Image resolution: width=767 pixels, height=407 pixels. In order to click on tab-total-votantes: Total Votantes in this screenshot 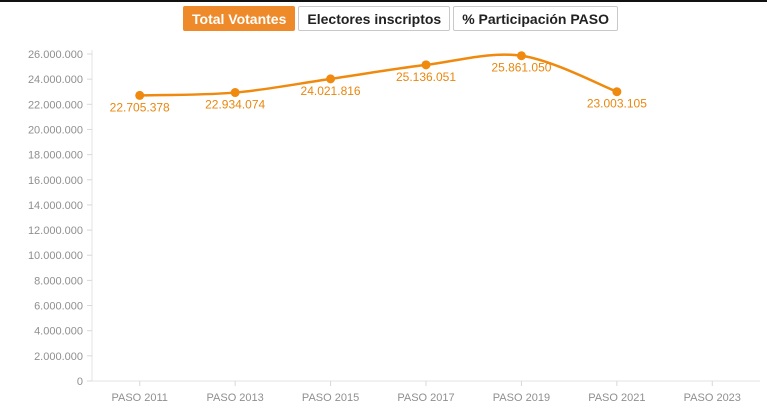, I will do `click(239, 18)`.